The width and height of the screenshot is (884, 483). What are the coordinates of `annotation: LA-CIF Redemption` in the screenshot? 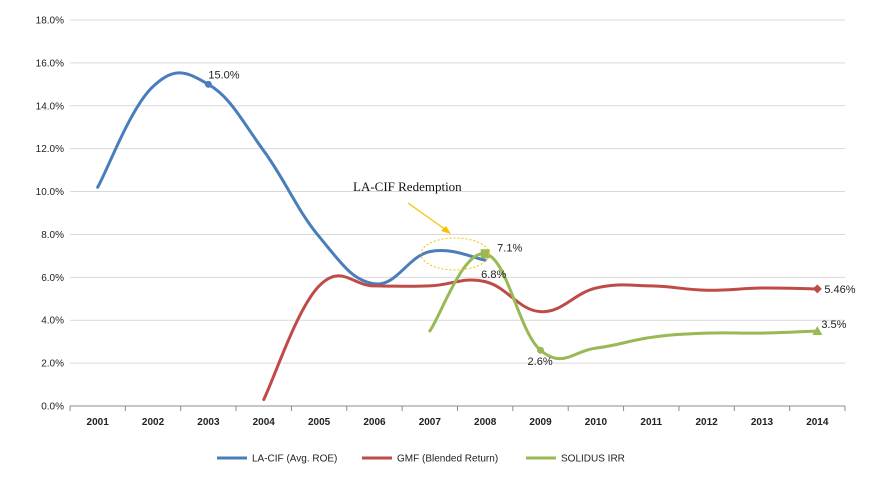 It's located at (421, 225).